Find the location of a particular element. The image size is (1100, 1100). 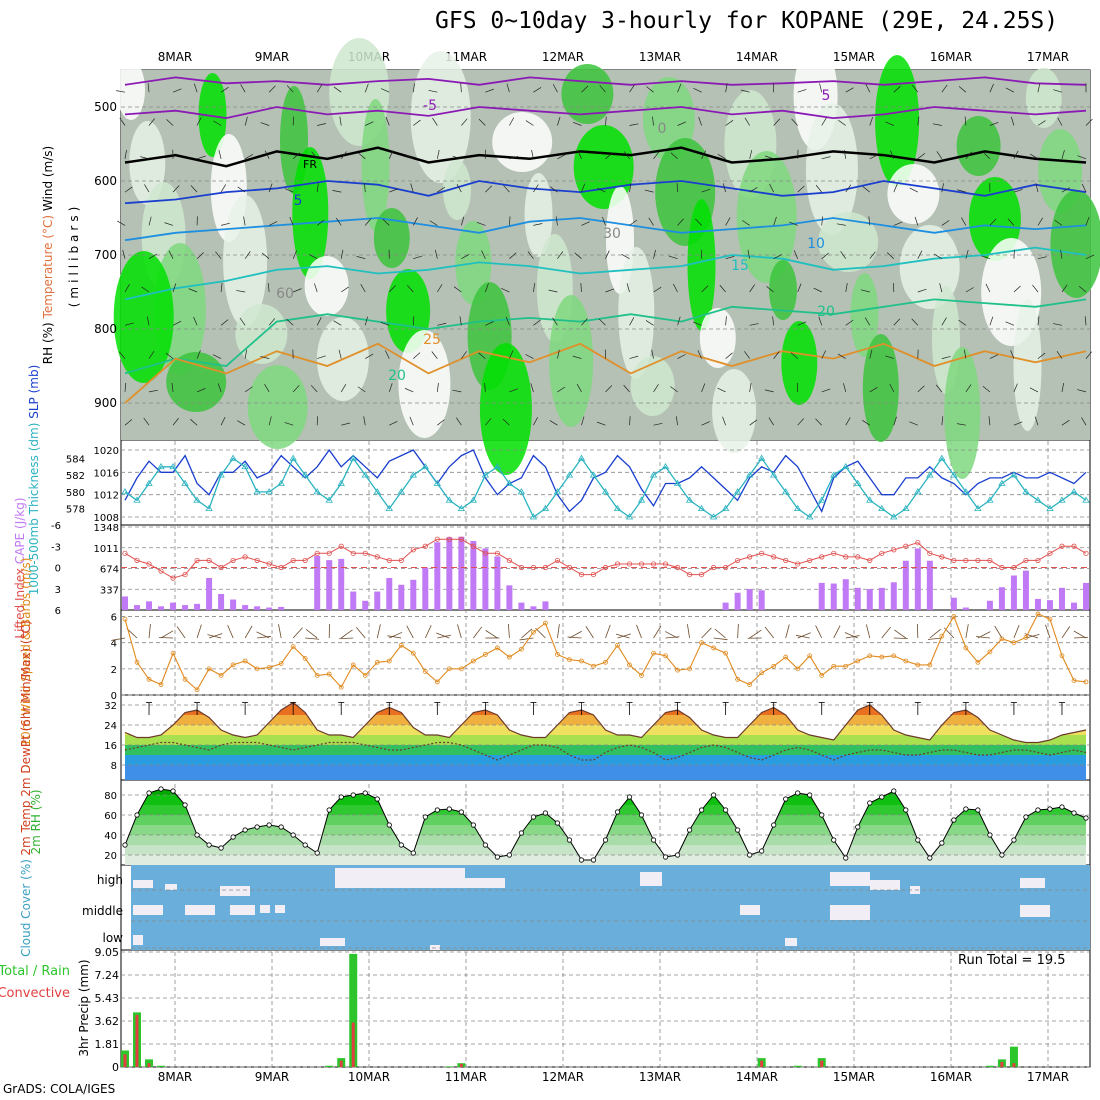

temp-tick-label: 8 is located at coordinates (114, 766).